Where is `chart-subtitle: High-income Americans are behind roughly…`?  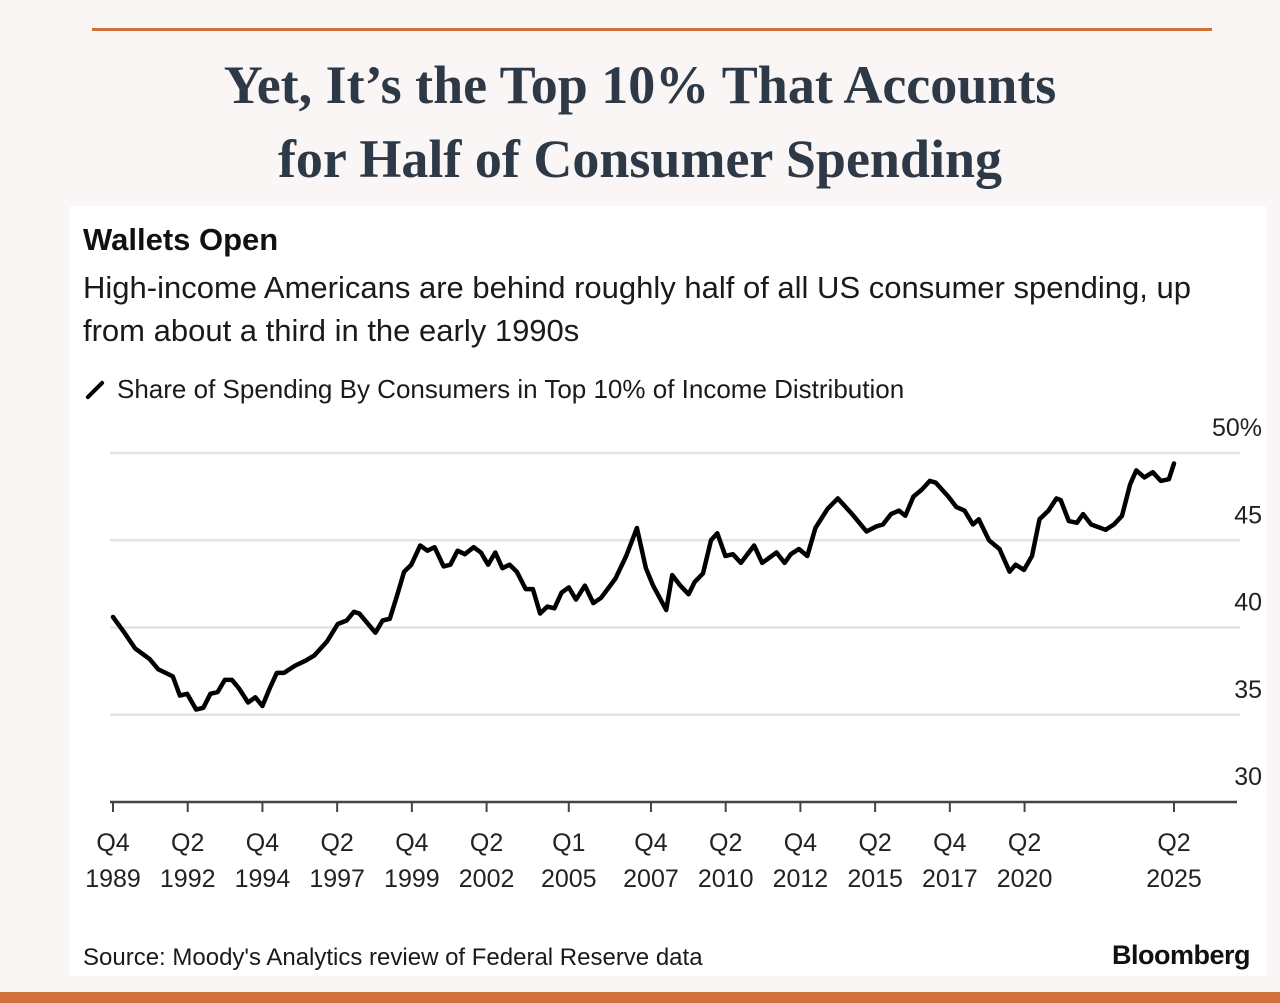 chart-subtitle: High-income Americans are behind roughly… is located at coordinates (637, 309).